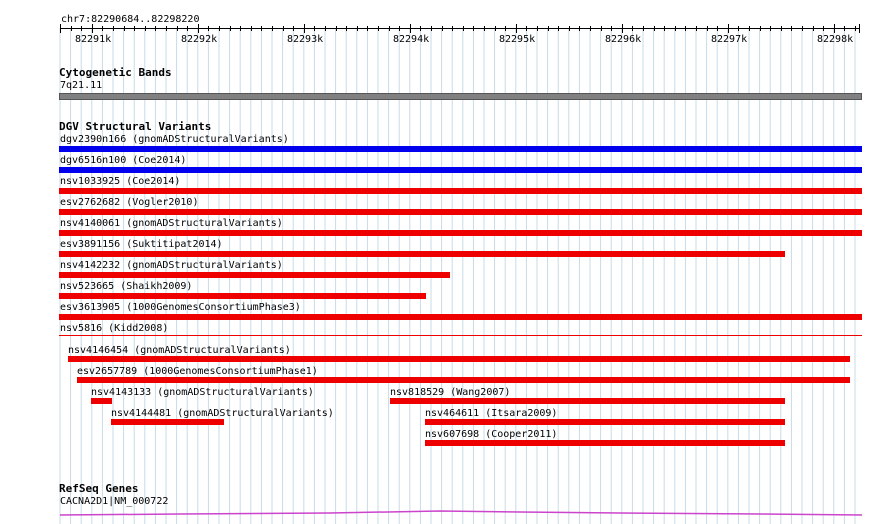 Image resolution: width=890 pixels, height=524 pixels. Describe the element at coordinates (114, 501) in the screenshot. I see `refseq-gene-label: CACNA2D1|NM_000722` at that location.